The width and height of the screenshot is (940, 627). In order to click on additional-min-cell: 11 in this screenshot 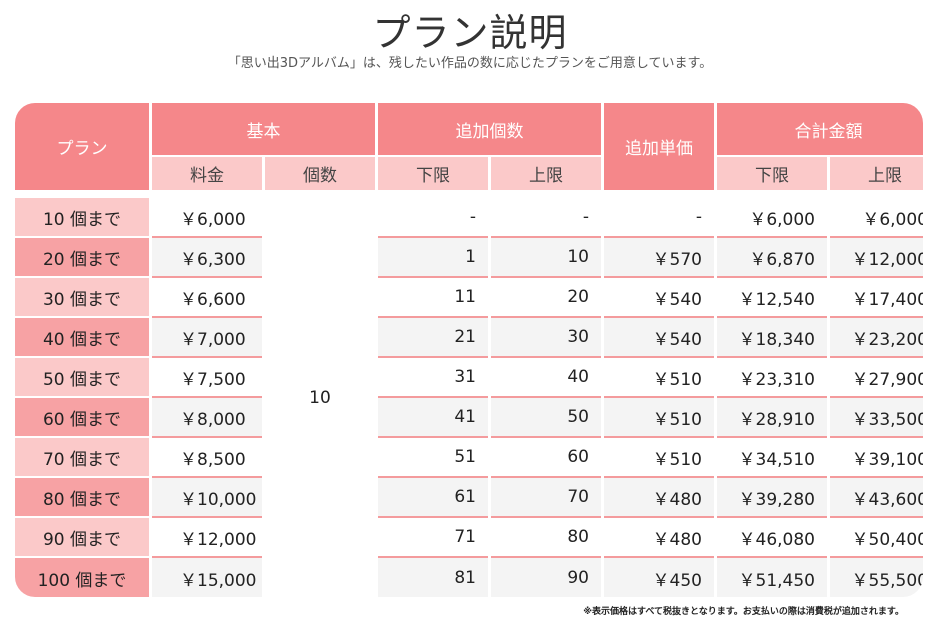, I will do `click(433, 298)`.